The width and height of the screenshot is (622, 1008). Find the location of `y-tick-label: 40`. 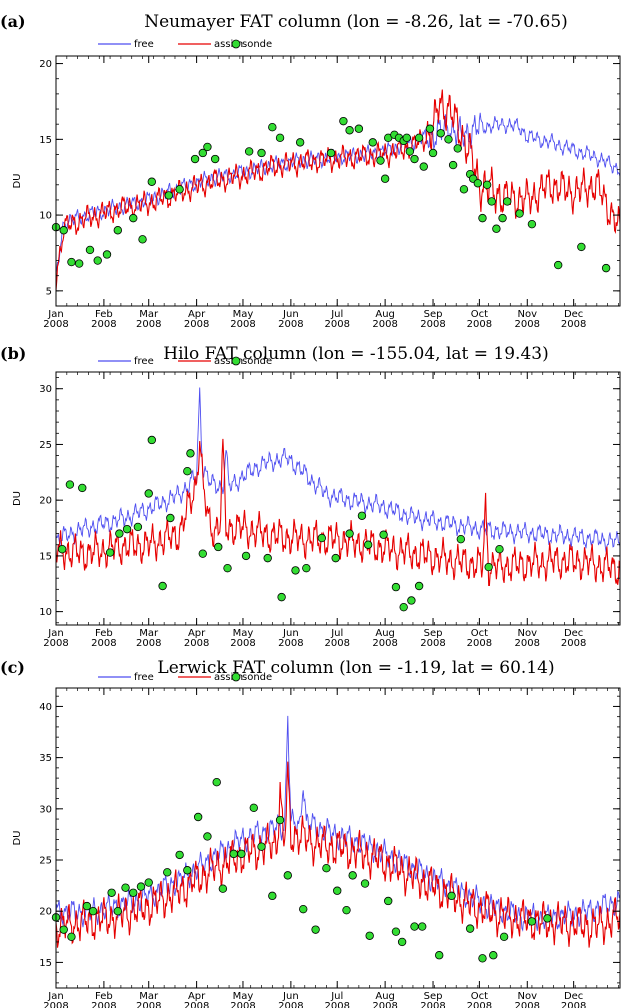

y-tick-label: 40 is located at coordinates (45, 707).